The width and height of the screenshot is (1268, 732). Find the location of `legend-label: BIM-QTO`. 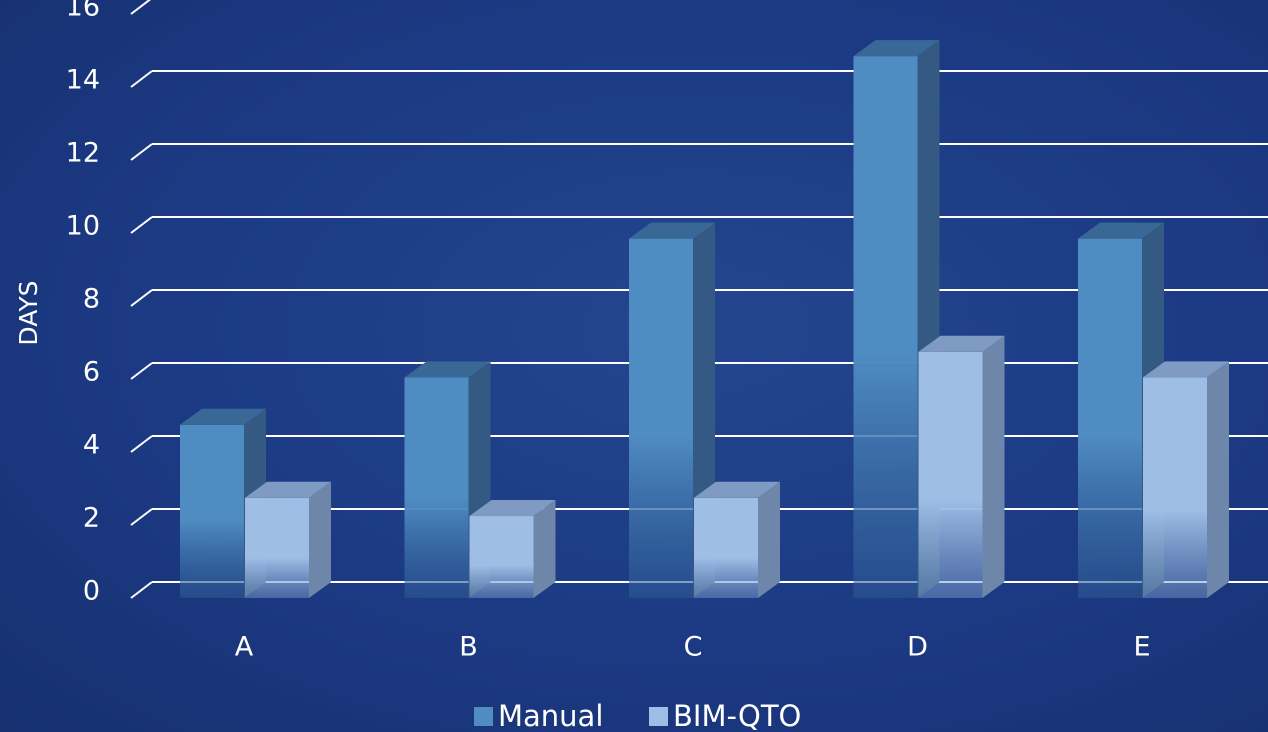

legend-label: BIM-QTO is located at coordinates (737, 715).